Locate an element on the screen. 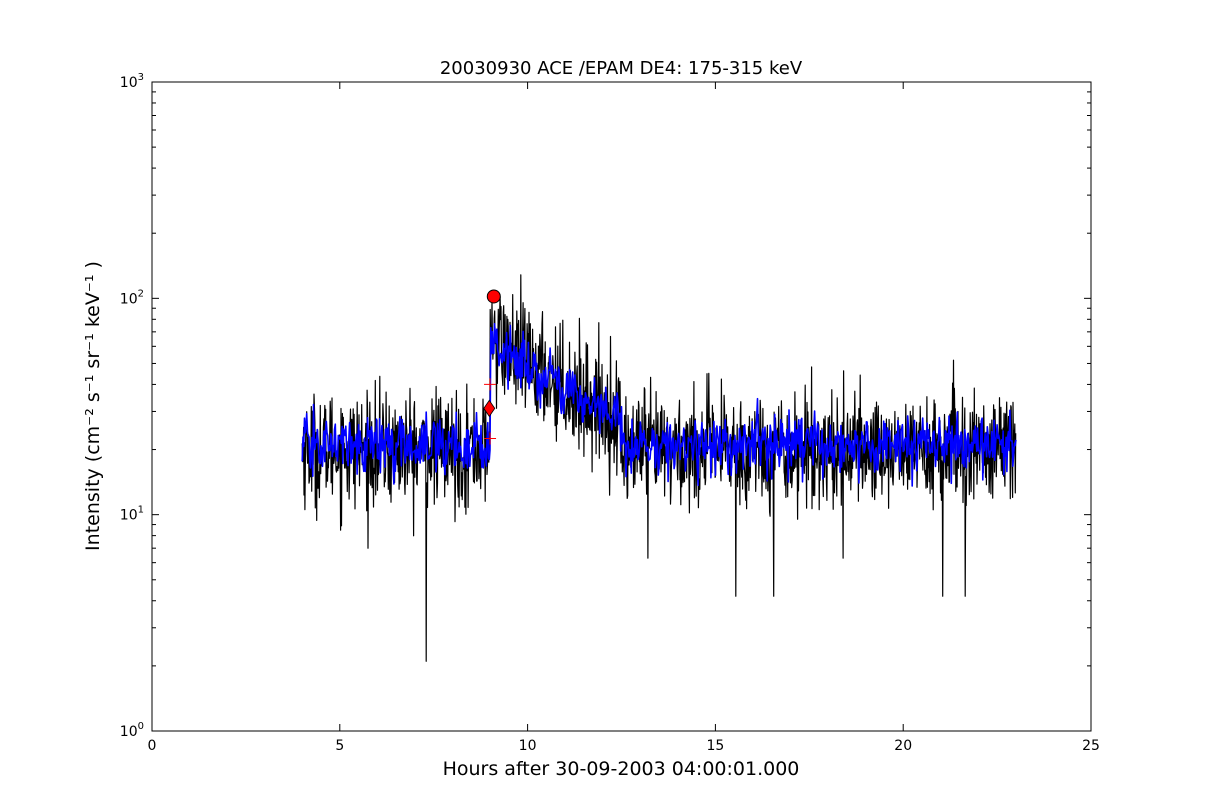  y-tick-label: 10² is located at coordinates (132, 297).